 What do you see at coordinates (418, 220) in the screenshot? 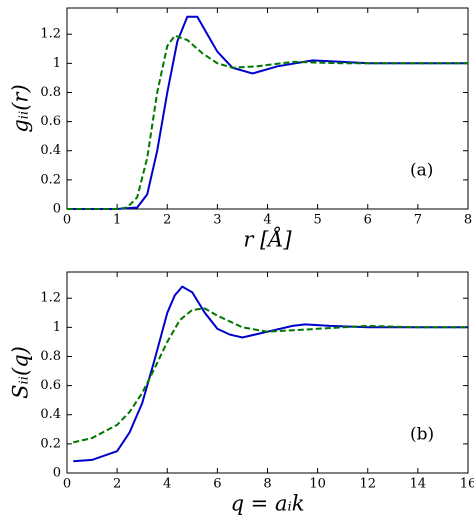
I see `x-tick-label: 7` at bounding box center [418, 220].